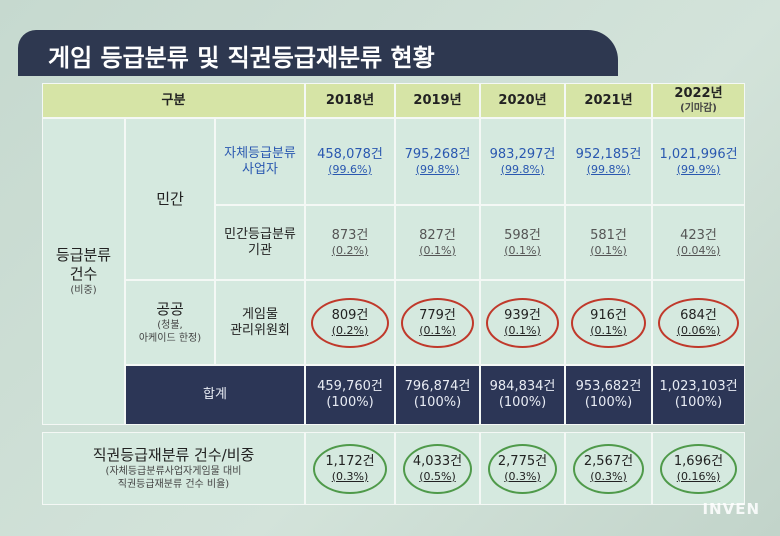  Describe the element at coordinates (173, 455) in the screenshot. I see `reclass-label: 직권등급재분류 건수/비중` at that location.